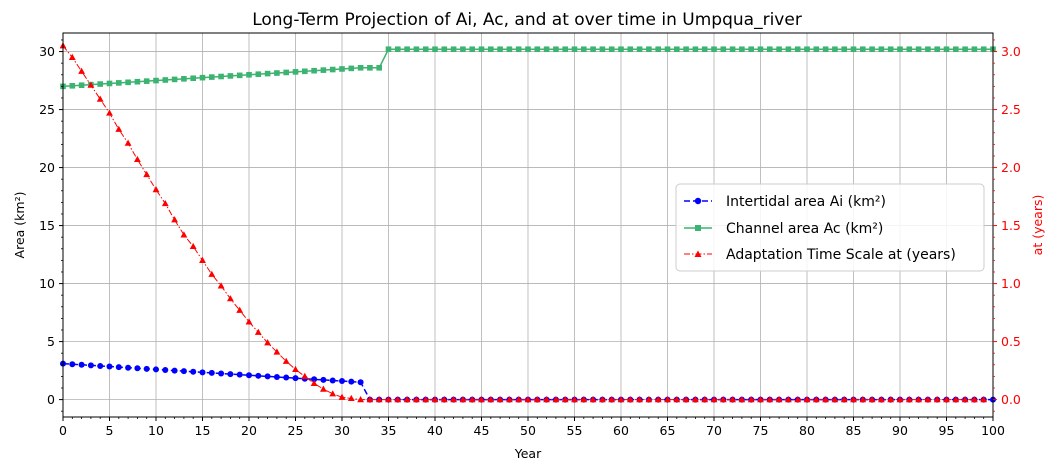 This screenshot has height=471, width=1054. I want to click on x-tick-label: 65, so click(668, 430).